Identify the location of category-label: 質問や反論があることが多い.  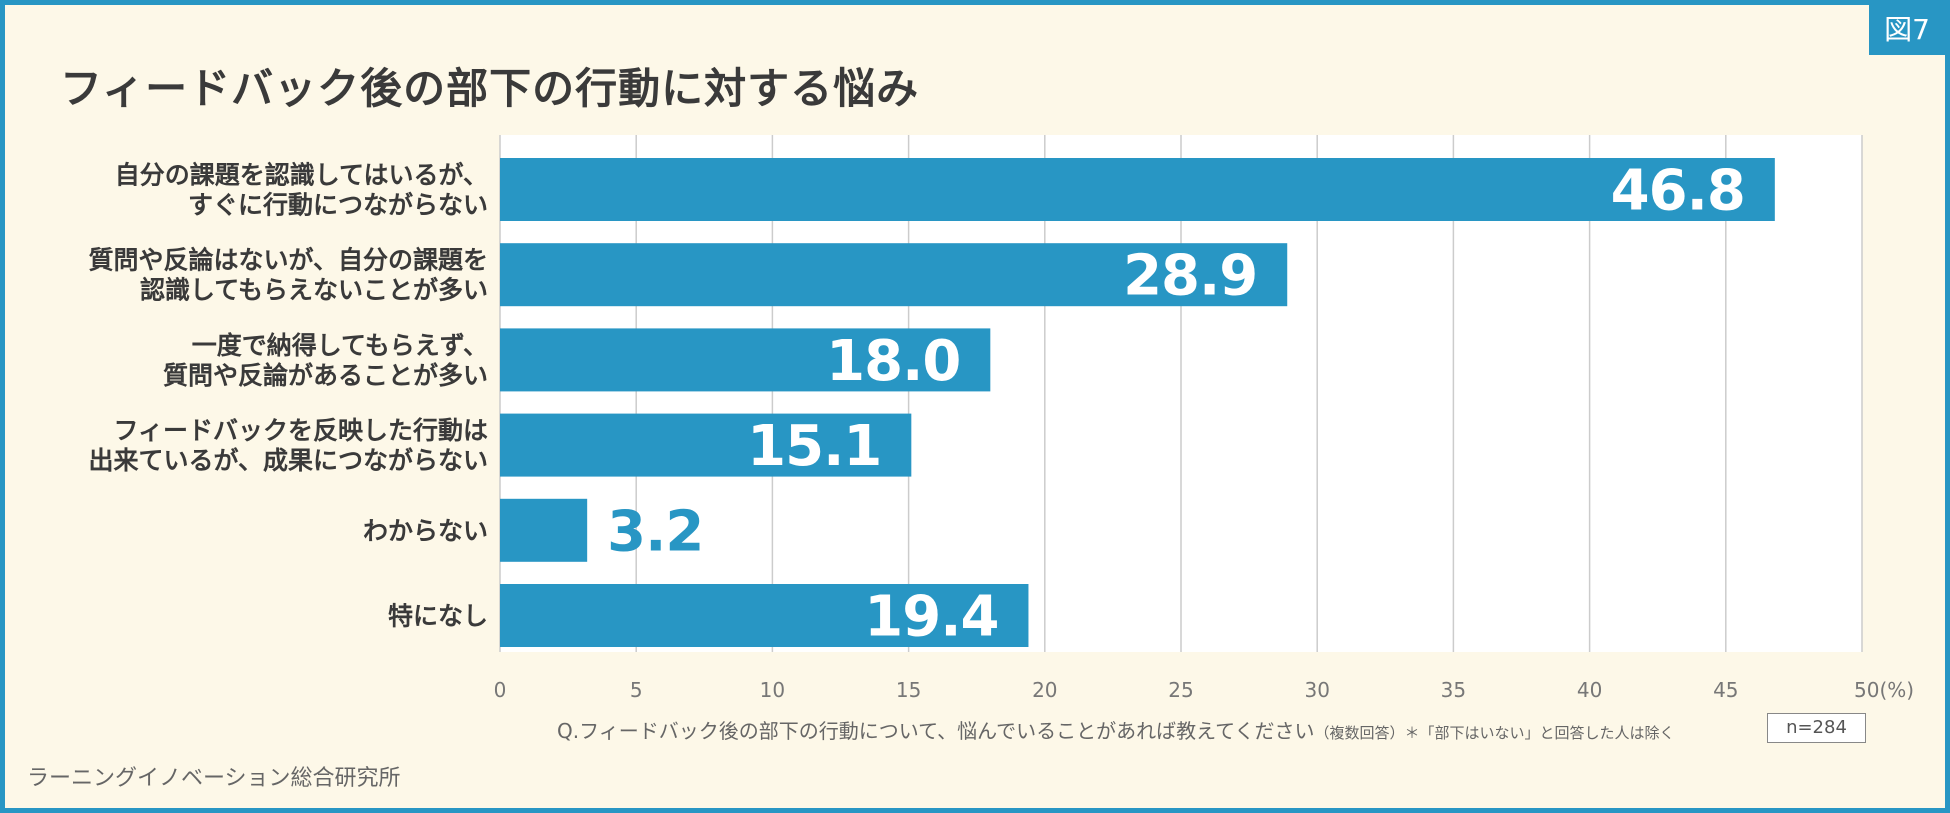
(325, 375).